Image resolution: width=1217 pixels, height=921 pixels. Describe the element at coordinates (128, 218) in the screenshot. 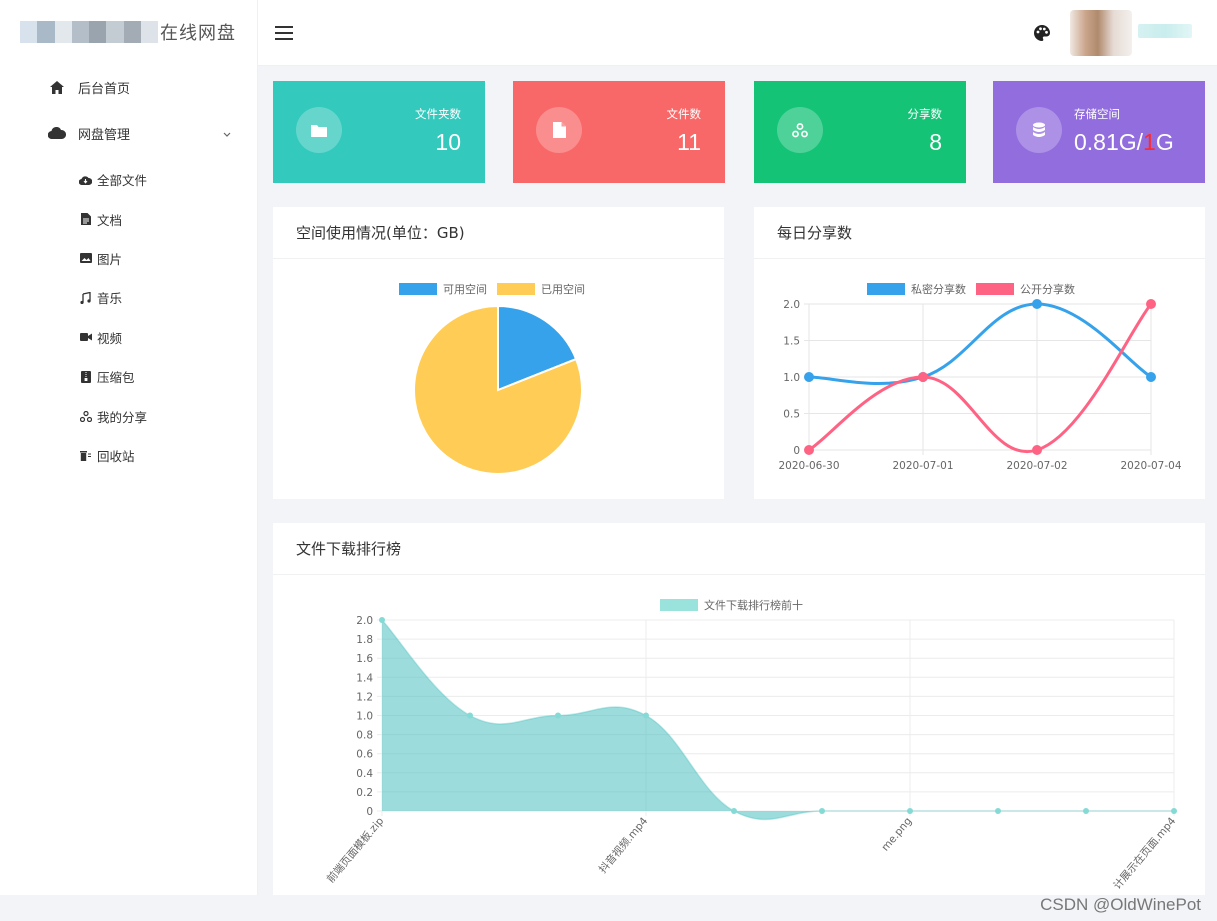

I see `sidebar-item-documents: 文档` at that location.